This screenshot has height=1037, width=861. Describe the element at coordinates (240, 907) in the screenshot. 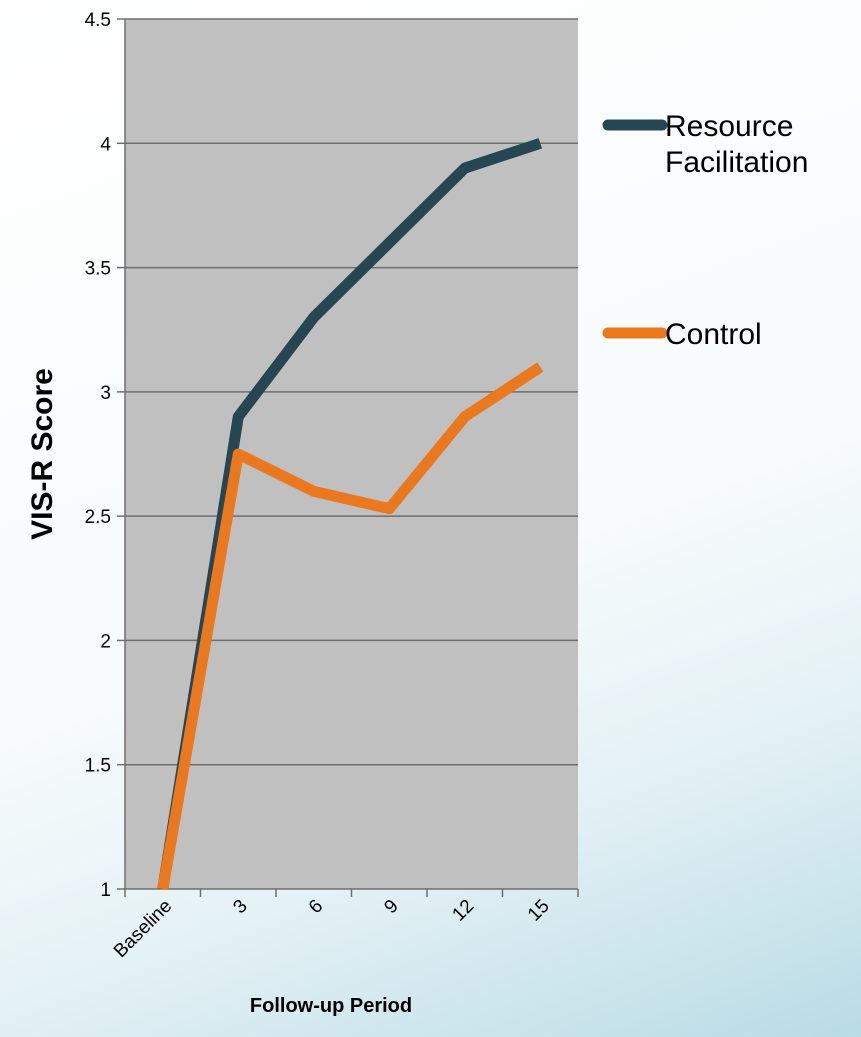

I see `x-tick-label: 3` at that location.